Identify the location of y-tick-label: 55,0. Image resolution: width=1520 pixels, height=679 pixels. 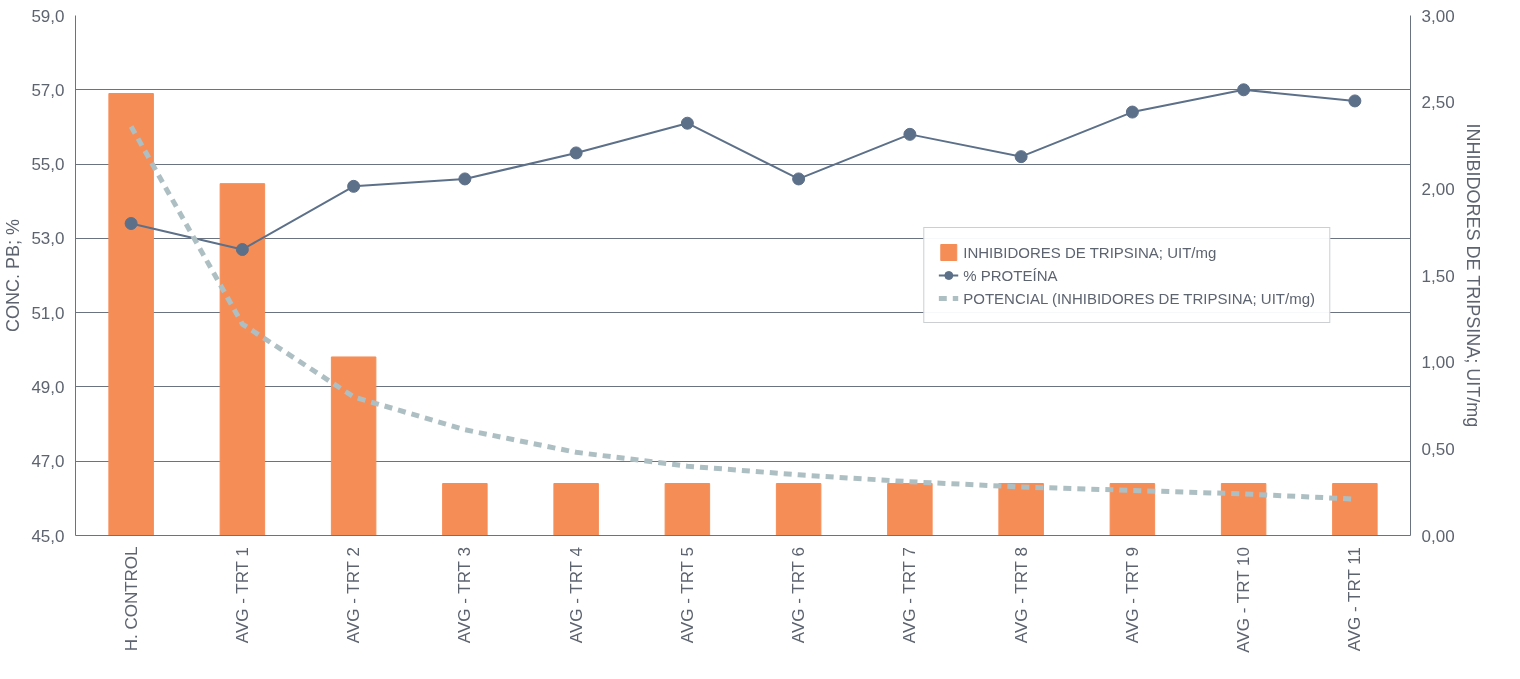
(48, 165).